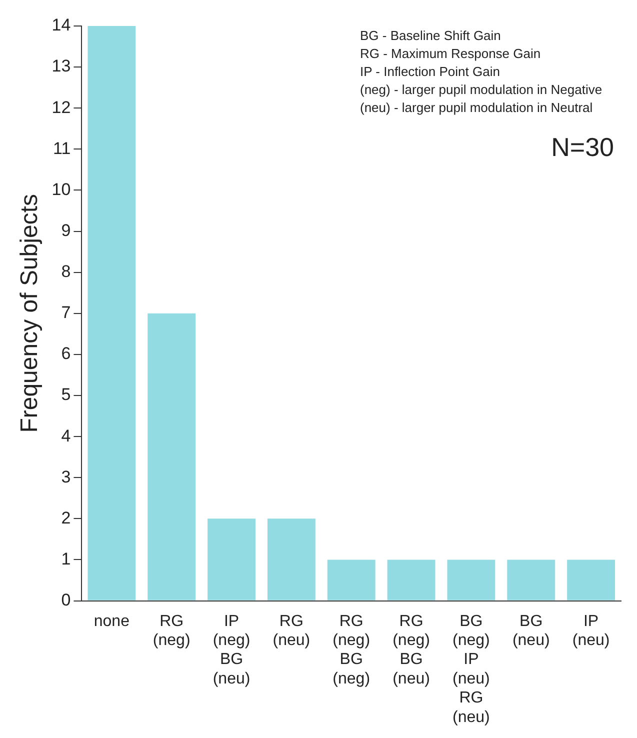 Image resolution: width=637 pixels, height=738 pixels. What do you see at coordinates (531, 631) in the screenshot?
I see `x-tick-label: BG (neu)` at bounding box center [531, 631].